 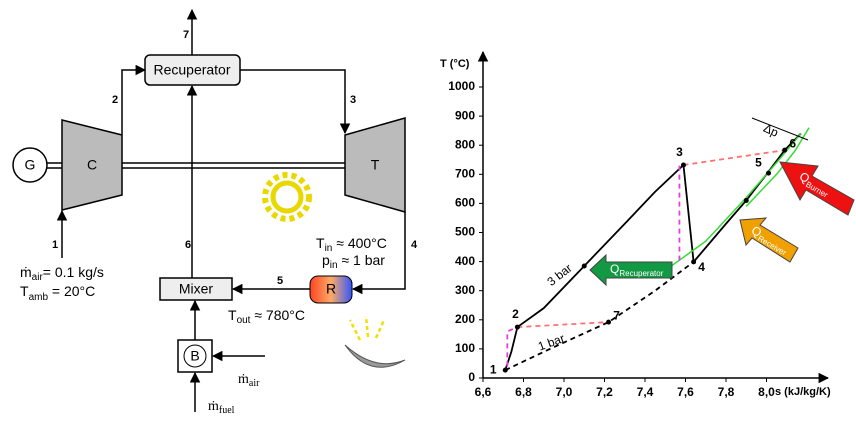 What do you see at coordinates (551, 342) in the screenshot?
I see `isobar-label: 1 bar` at bounding box center [551, 342].